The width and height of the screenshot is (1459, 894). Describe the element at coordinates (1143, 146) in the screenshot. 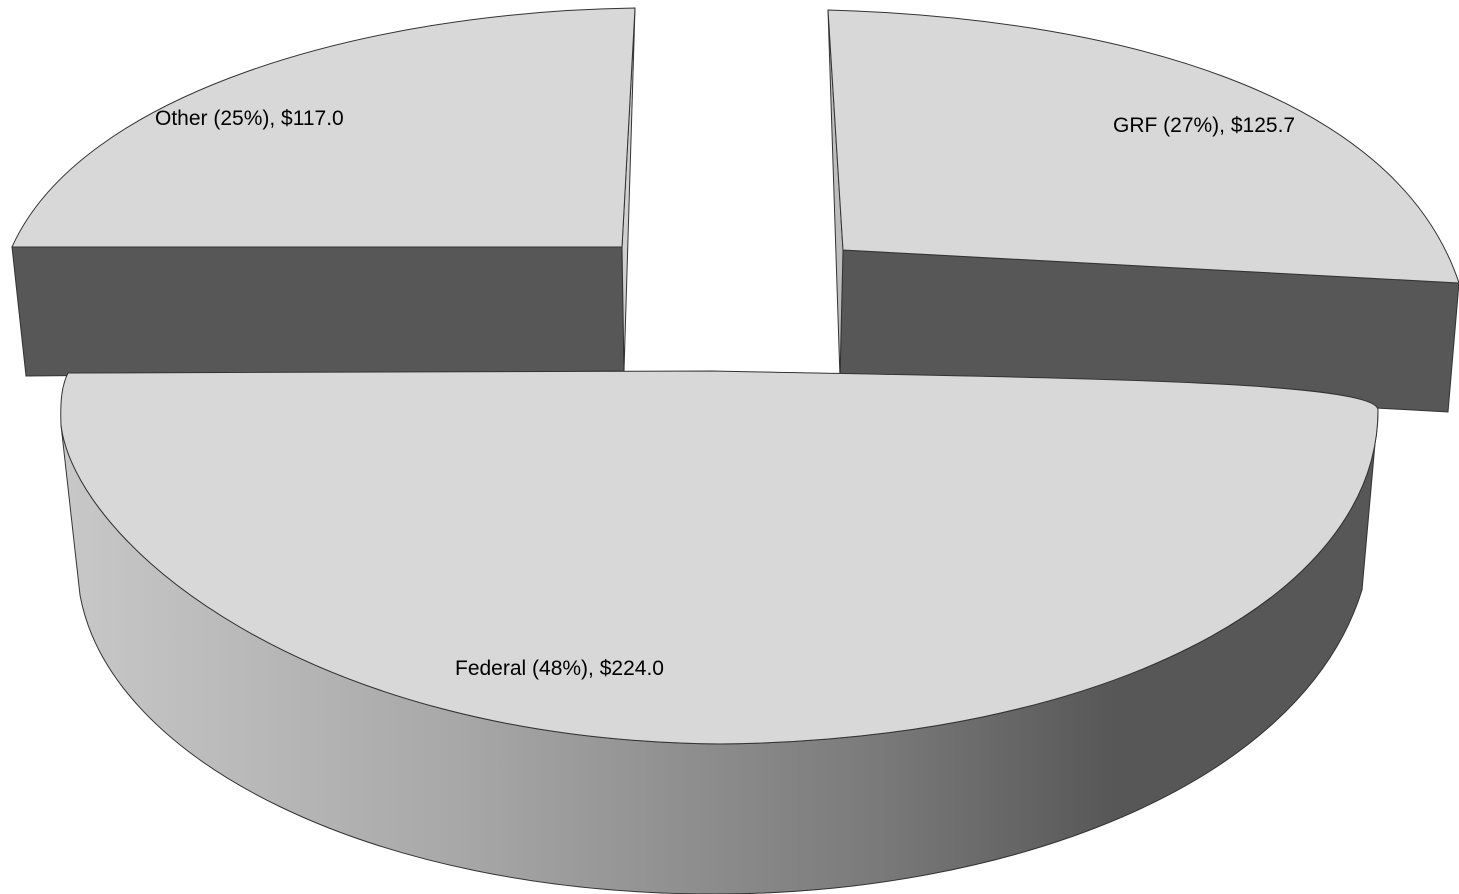

I see `slice-grf-top` at that location.